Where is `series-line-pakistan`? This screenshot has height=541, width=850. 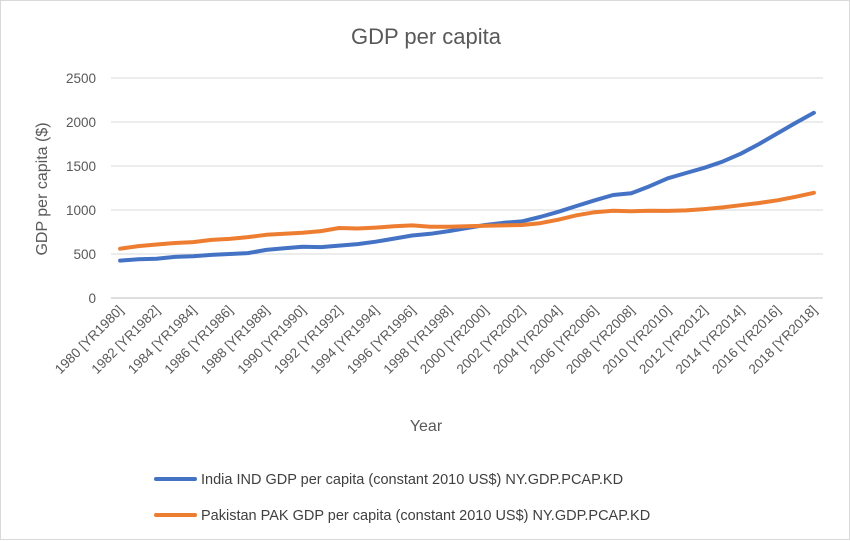
series-line-pakistan is located at coordinates (467, 220).